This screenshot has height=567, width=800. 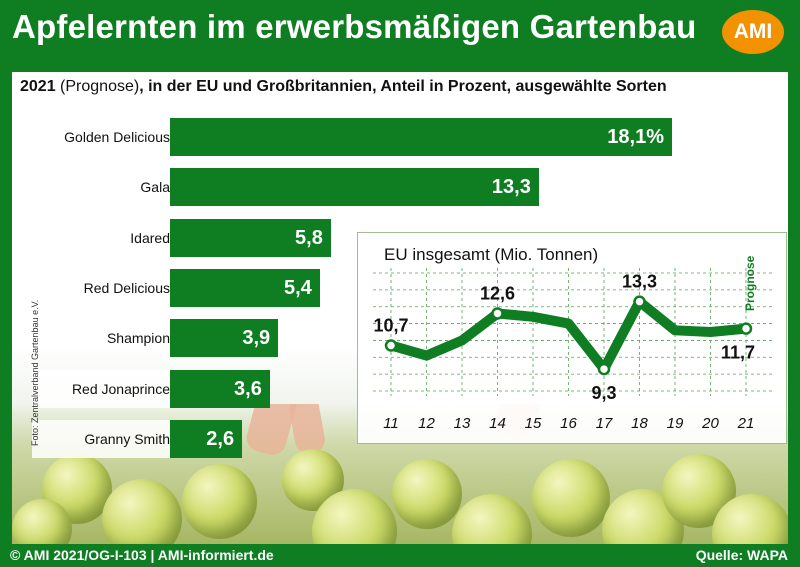 I want to click on bar-category-label: Shampion, so click(x=138, y=338).